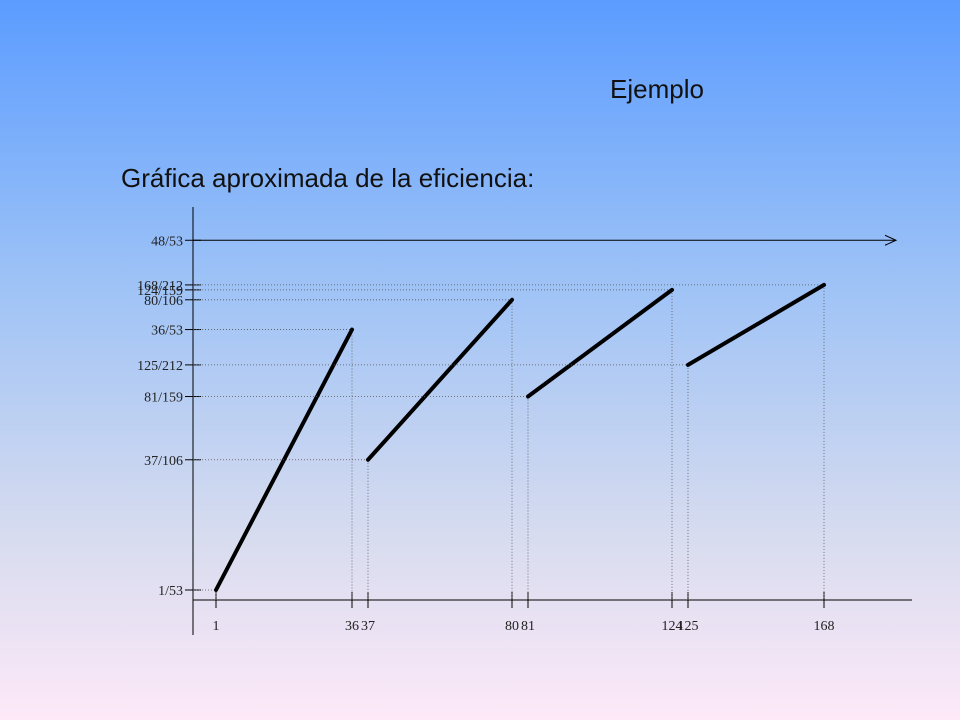 This screenshot has height=720, width=960. I want to click on y-tick-label: 1/53, so click(170, 591).